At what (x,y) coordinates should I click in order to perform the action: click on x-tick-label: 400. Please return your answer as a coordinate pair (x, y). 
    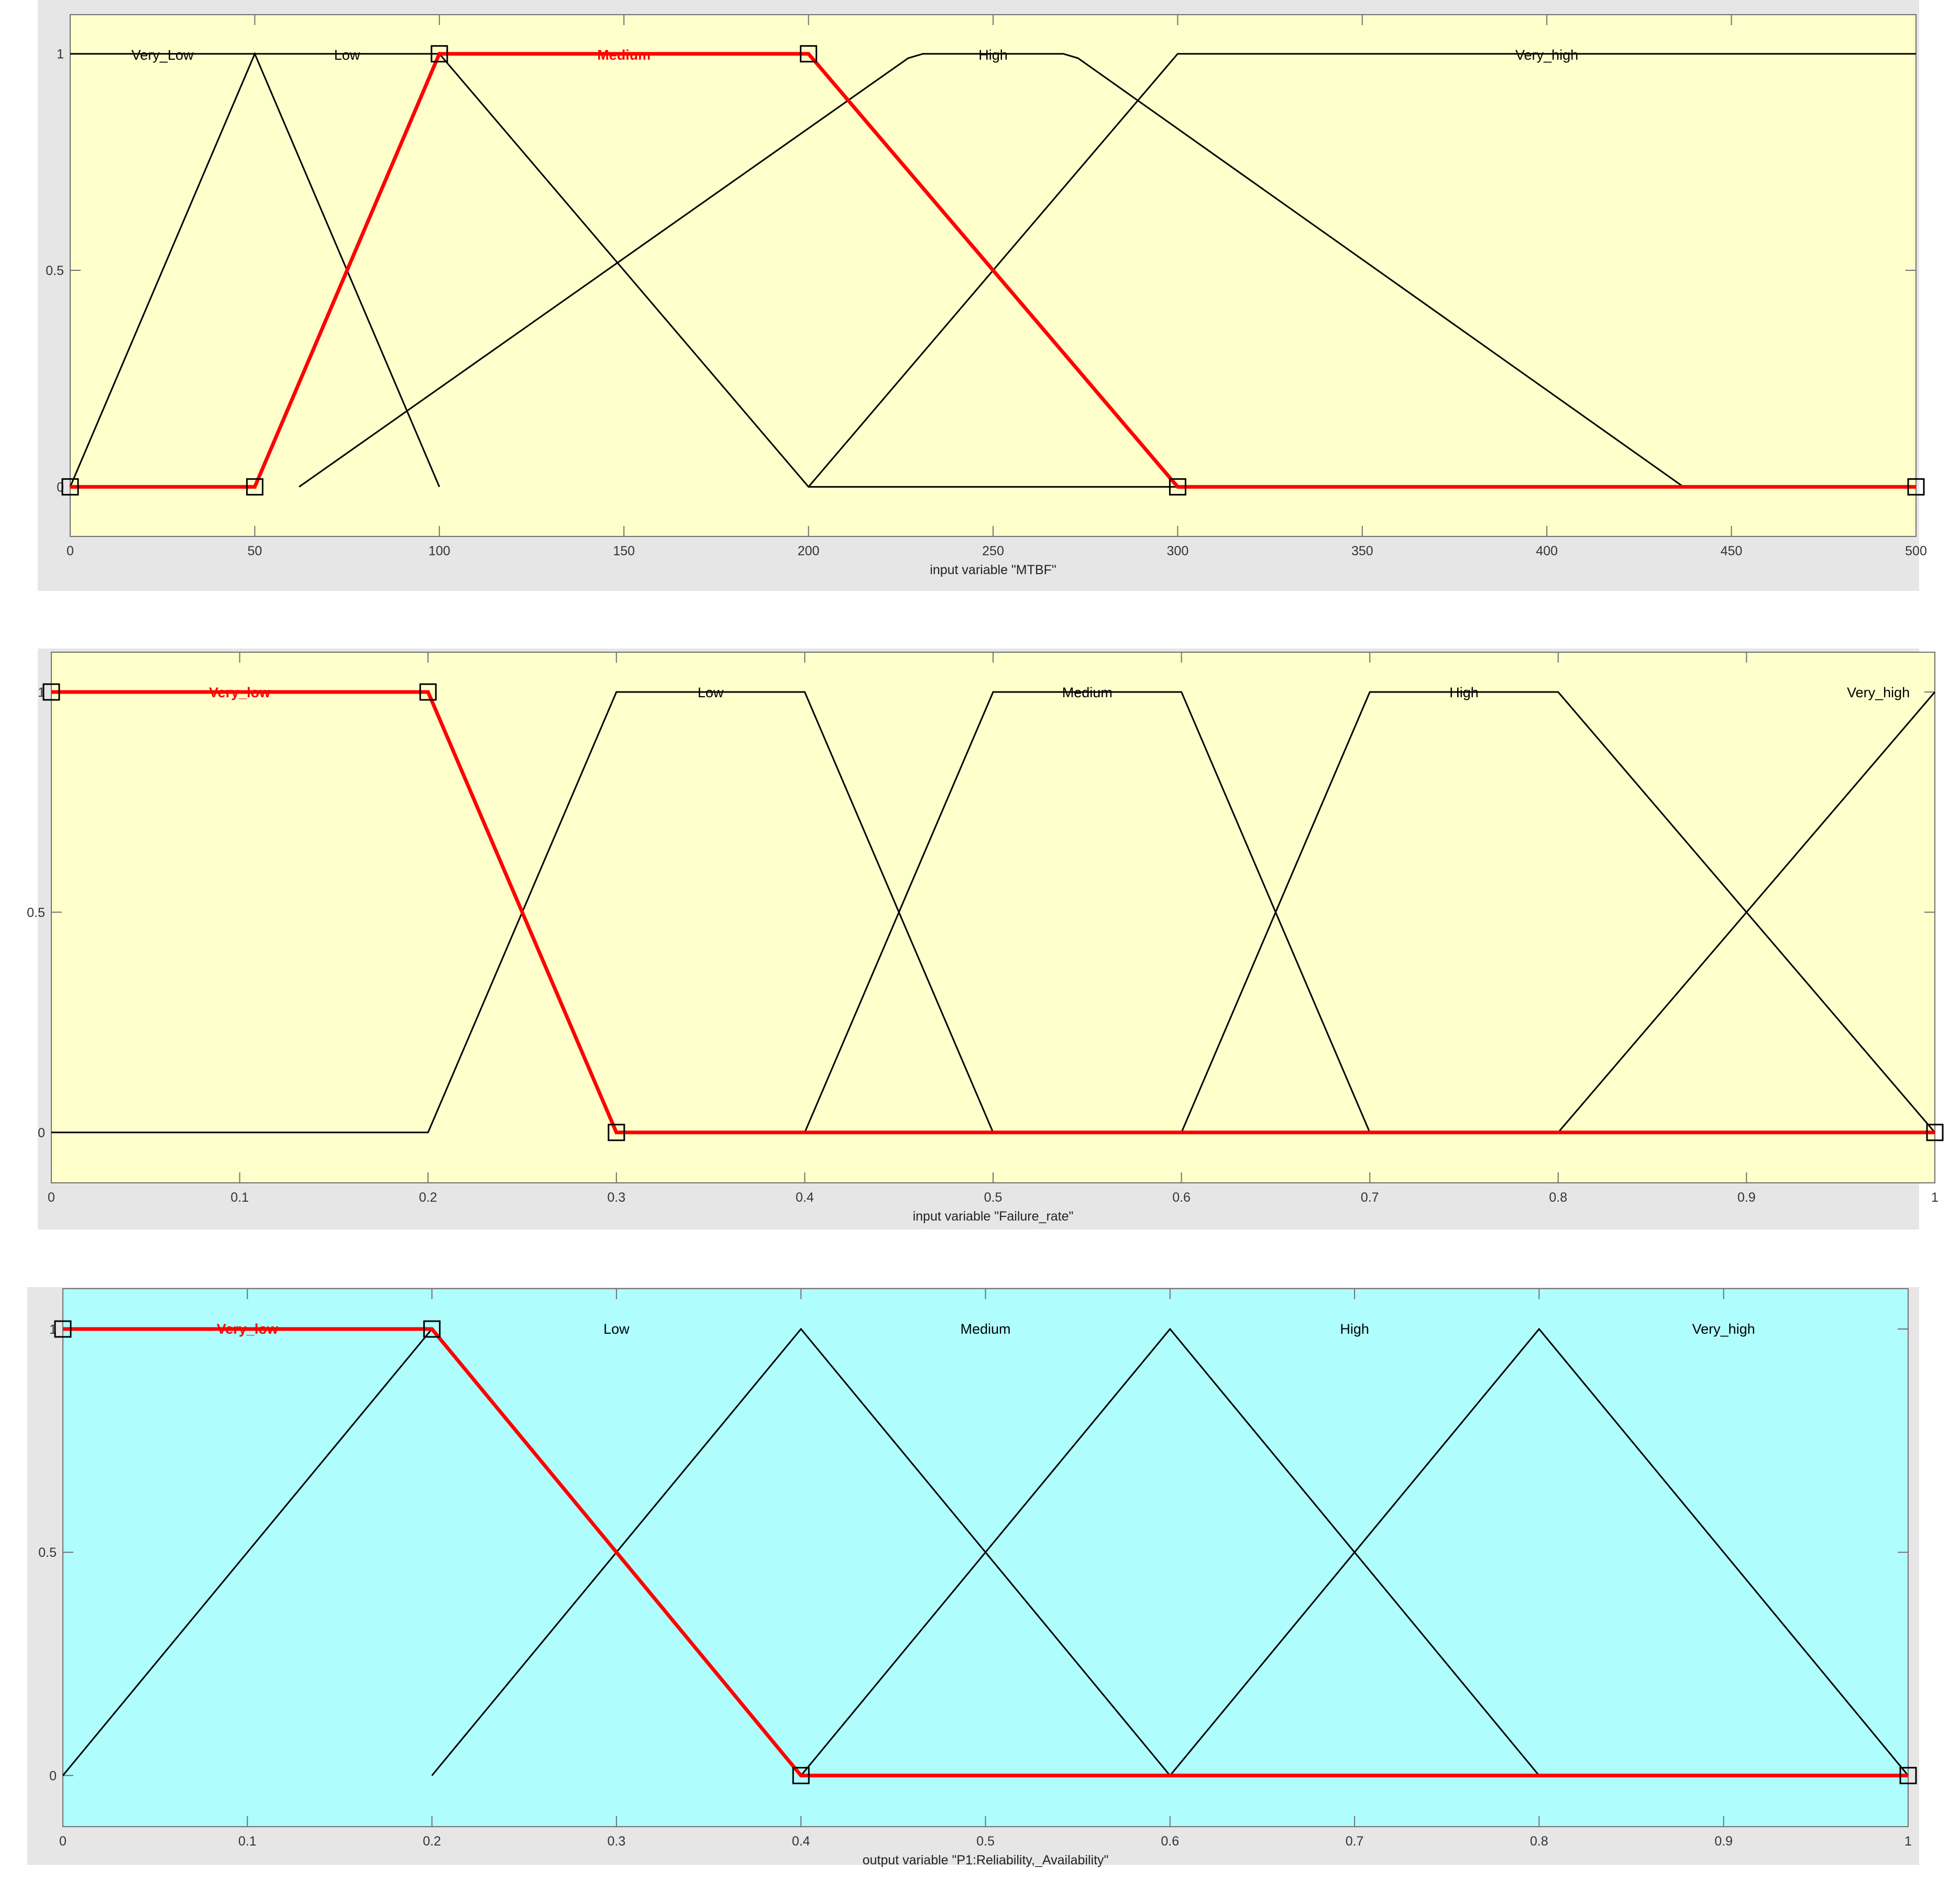
    Looking at the image, I should click on (1547, 551).